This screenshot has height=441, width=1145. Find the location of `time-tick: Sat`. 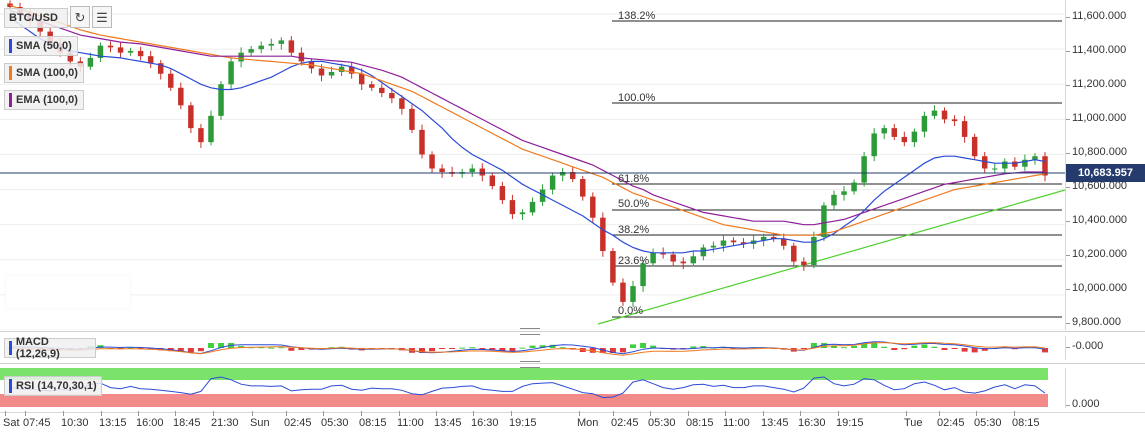

time-tick: Sat is located at coordinates (11, 420).